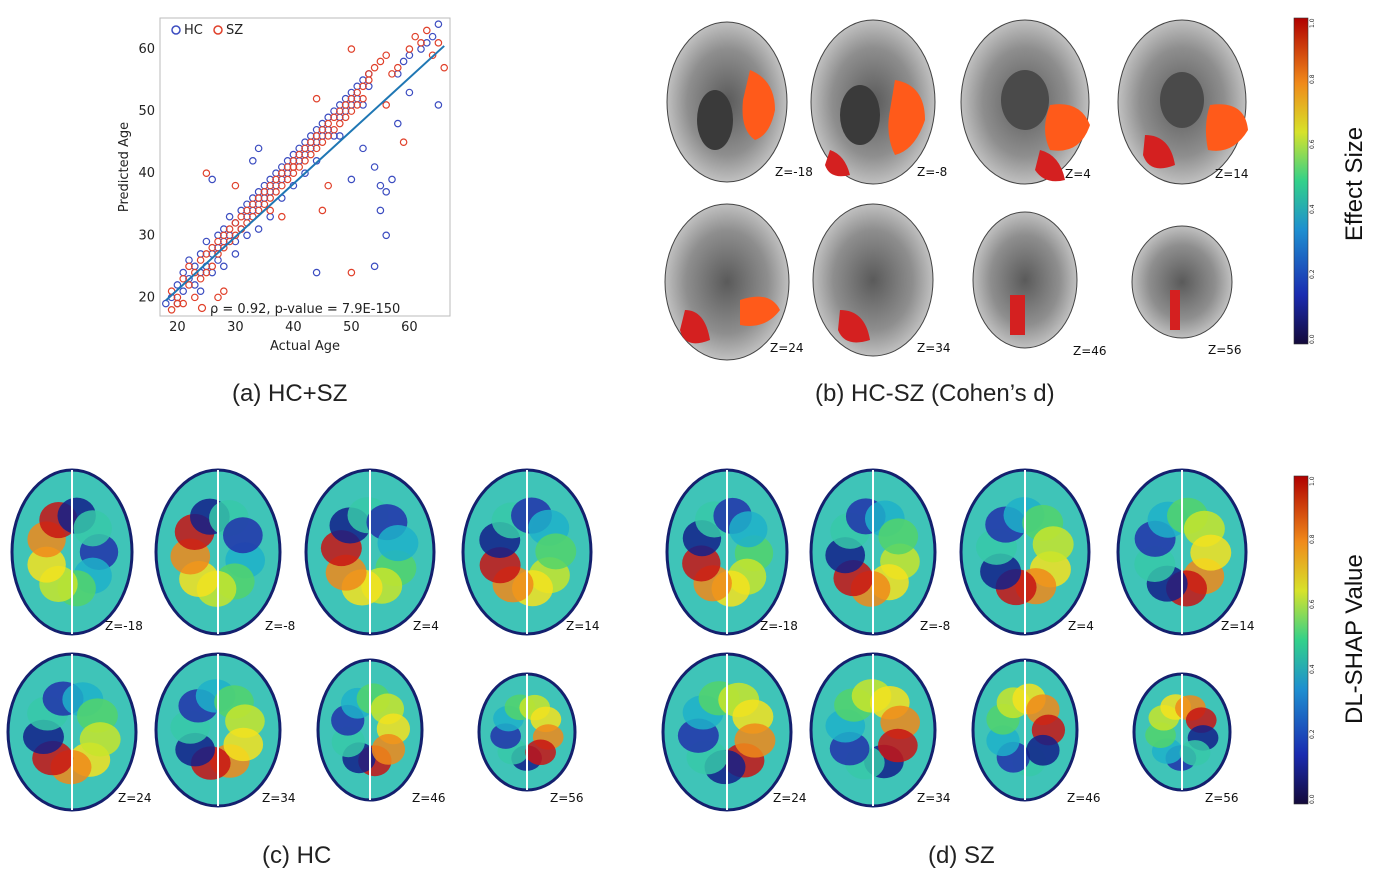  What do you see at coordinates (1090, 351) in the screenshot?
I see `b-z-label-7: Z=46` at bounding box center [1090, 351].